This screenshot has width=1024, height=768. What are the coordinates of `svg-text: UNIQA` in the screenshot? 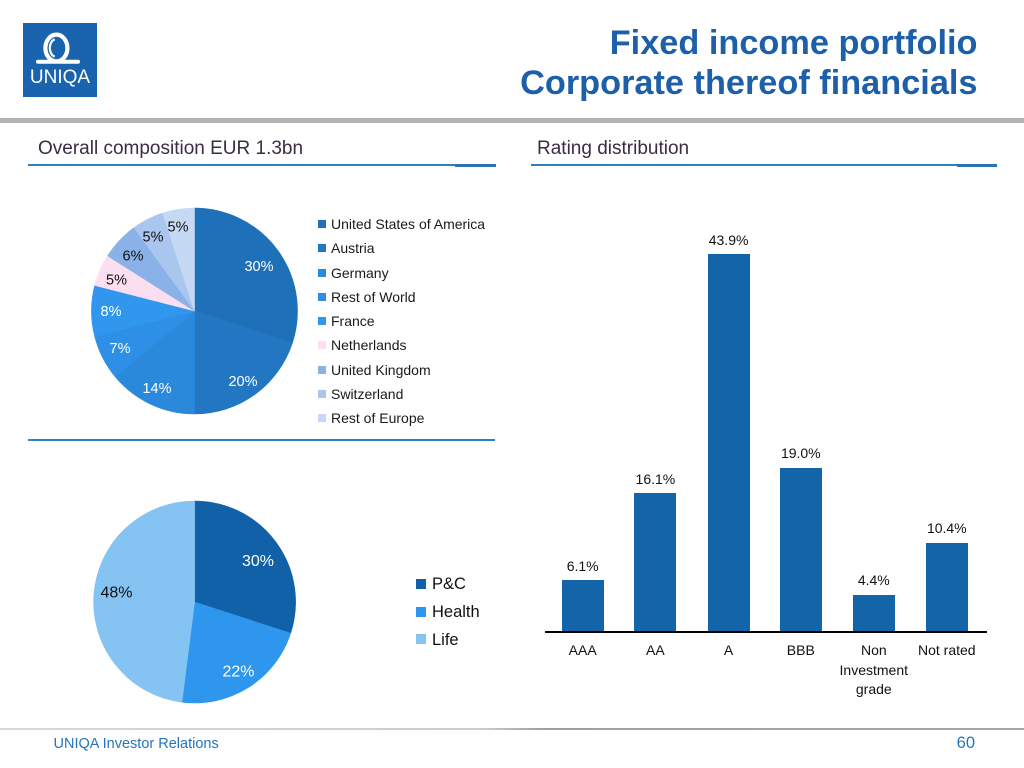 It's located at (60, 77).